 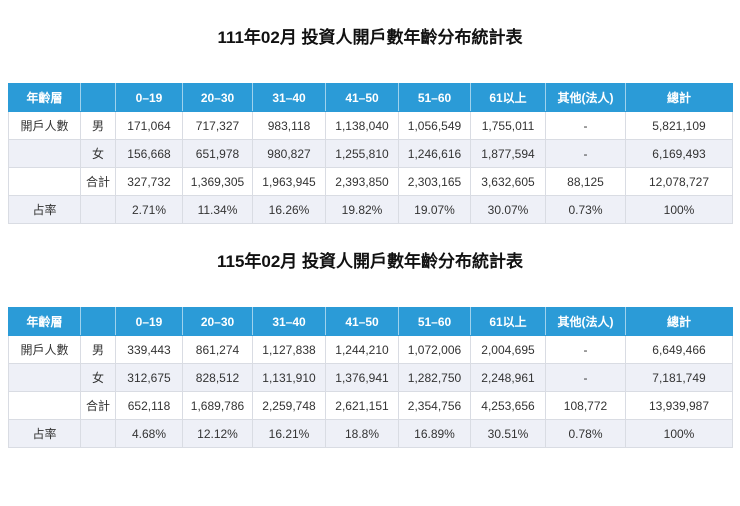 What do you see at coordinates (217, 377) in the screenshot?
I see `value-cell: 828,512` at bounding box center [217, 377].